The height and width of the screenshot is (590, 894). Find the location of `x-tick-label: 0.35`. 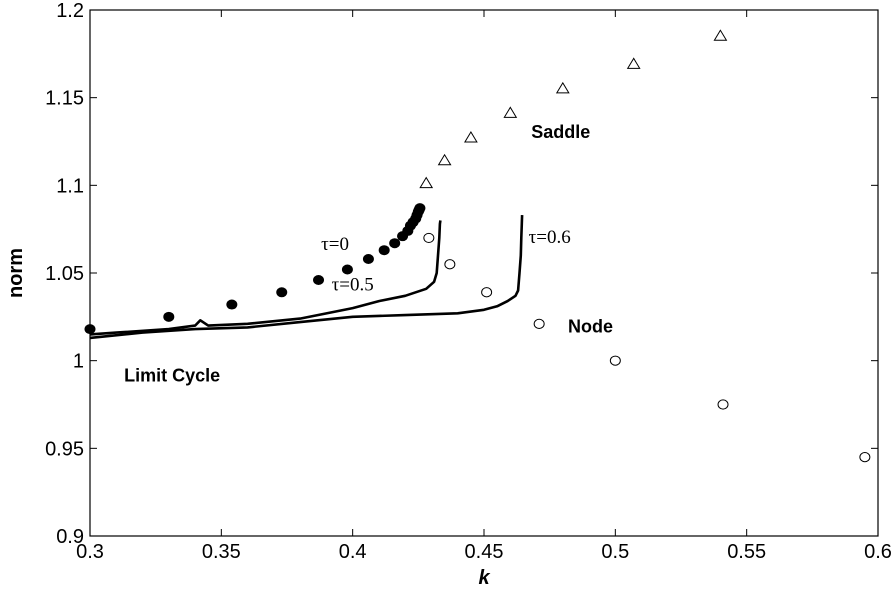

x-tick-label: 0.35 is located at coordinates (221, 552).